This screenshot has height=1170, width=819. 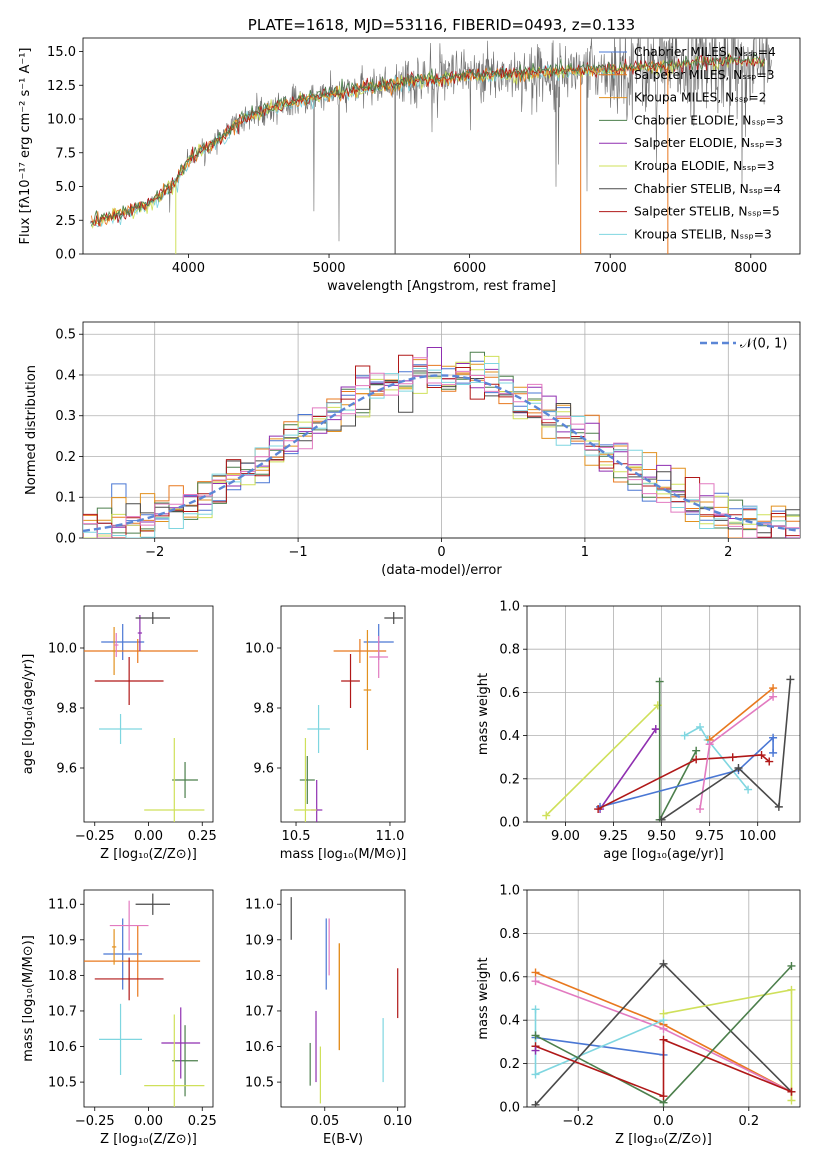 What do you see at coordinates (585, 552) in the screenshot?
I see `x-tick-label: 1` at bounding box center [585, 552].